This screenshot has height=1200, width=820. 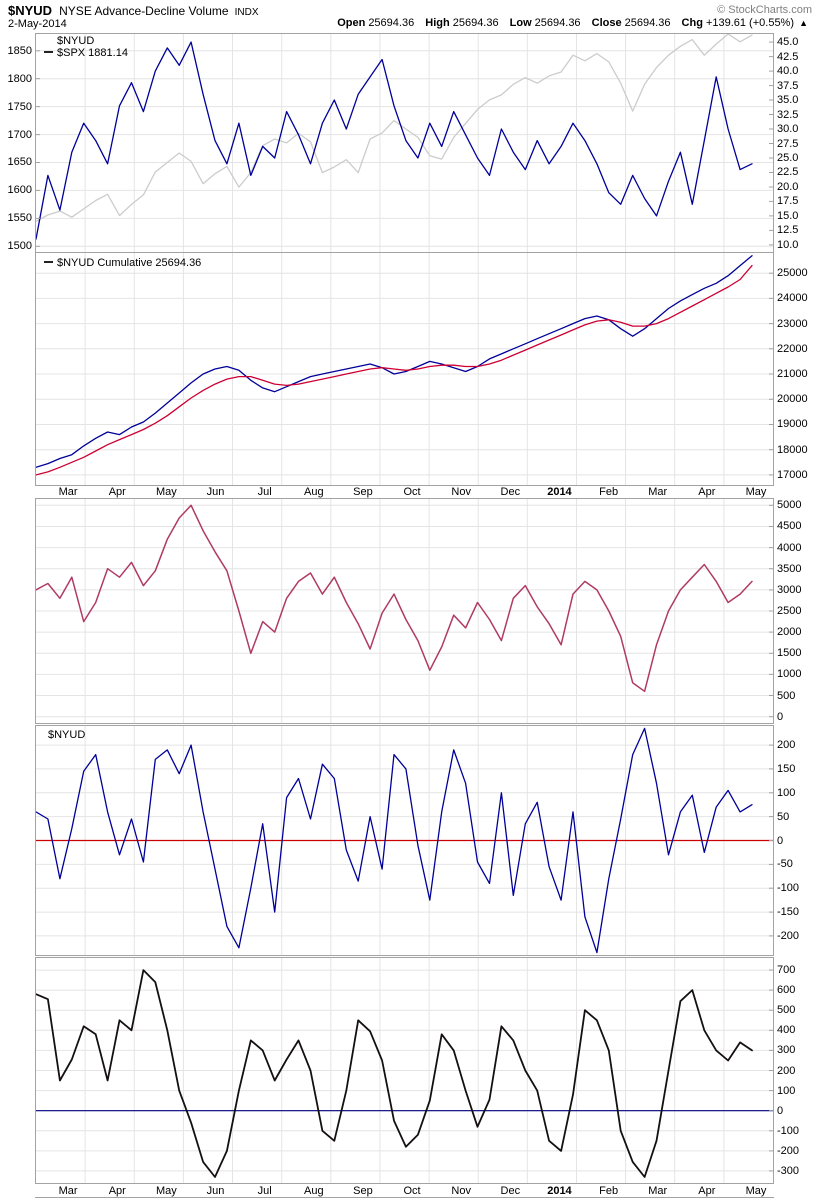 I want to click on y-tick-label: 1600, so click(x=19, y=190).